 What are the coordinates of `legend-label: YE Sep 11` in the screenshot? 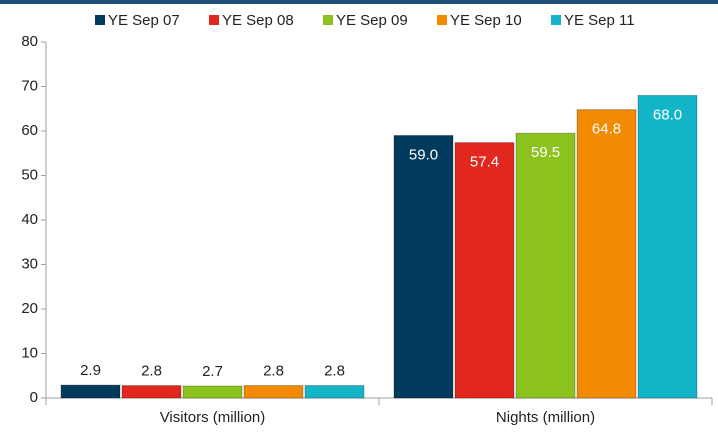 It's located at (599, 20).